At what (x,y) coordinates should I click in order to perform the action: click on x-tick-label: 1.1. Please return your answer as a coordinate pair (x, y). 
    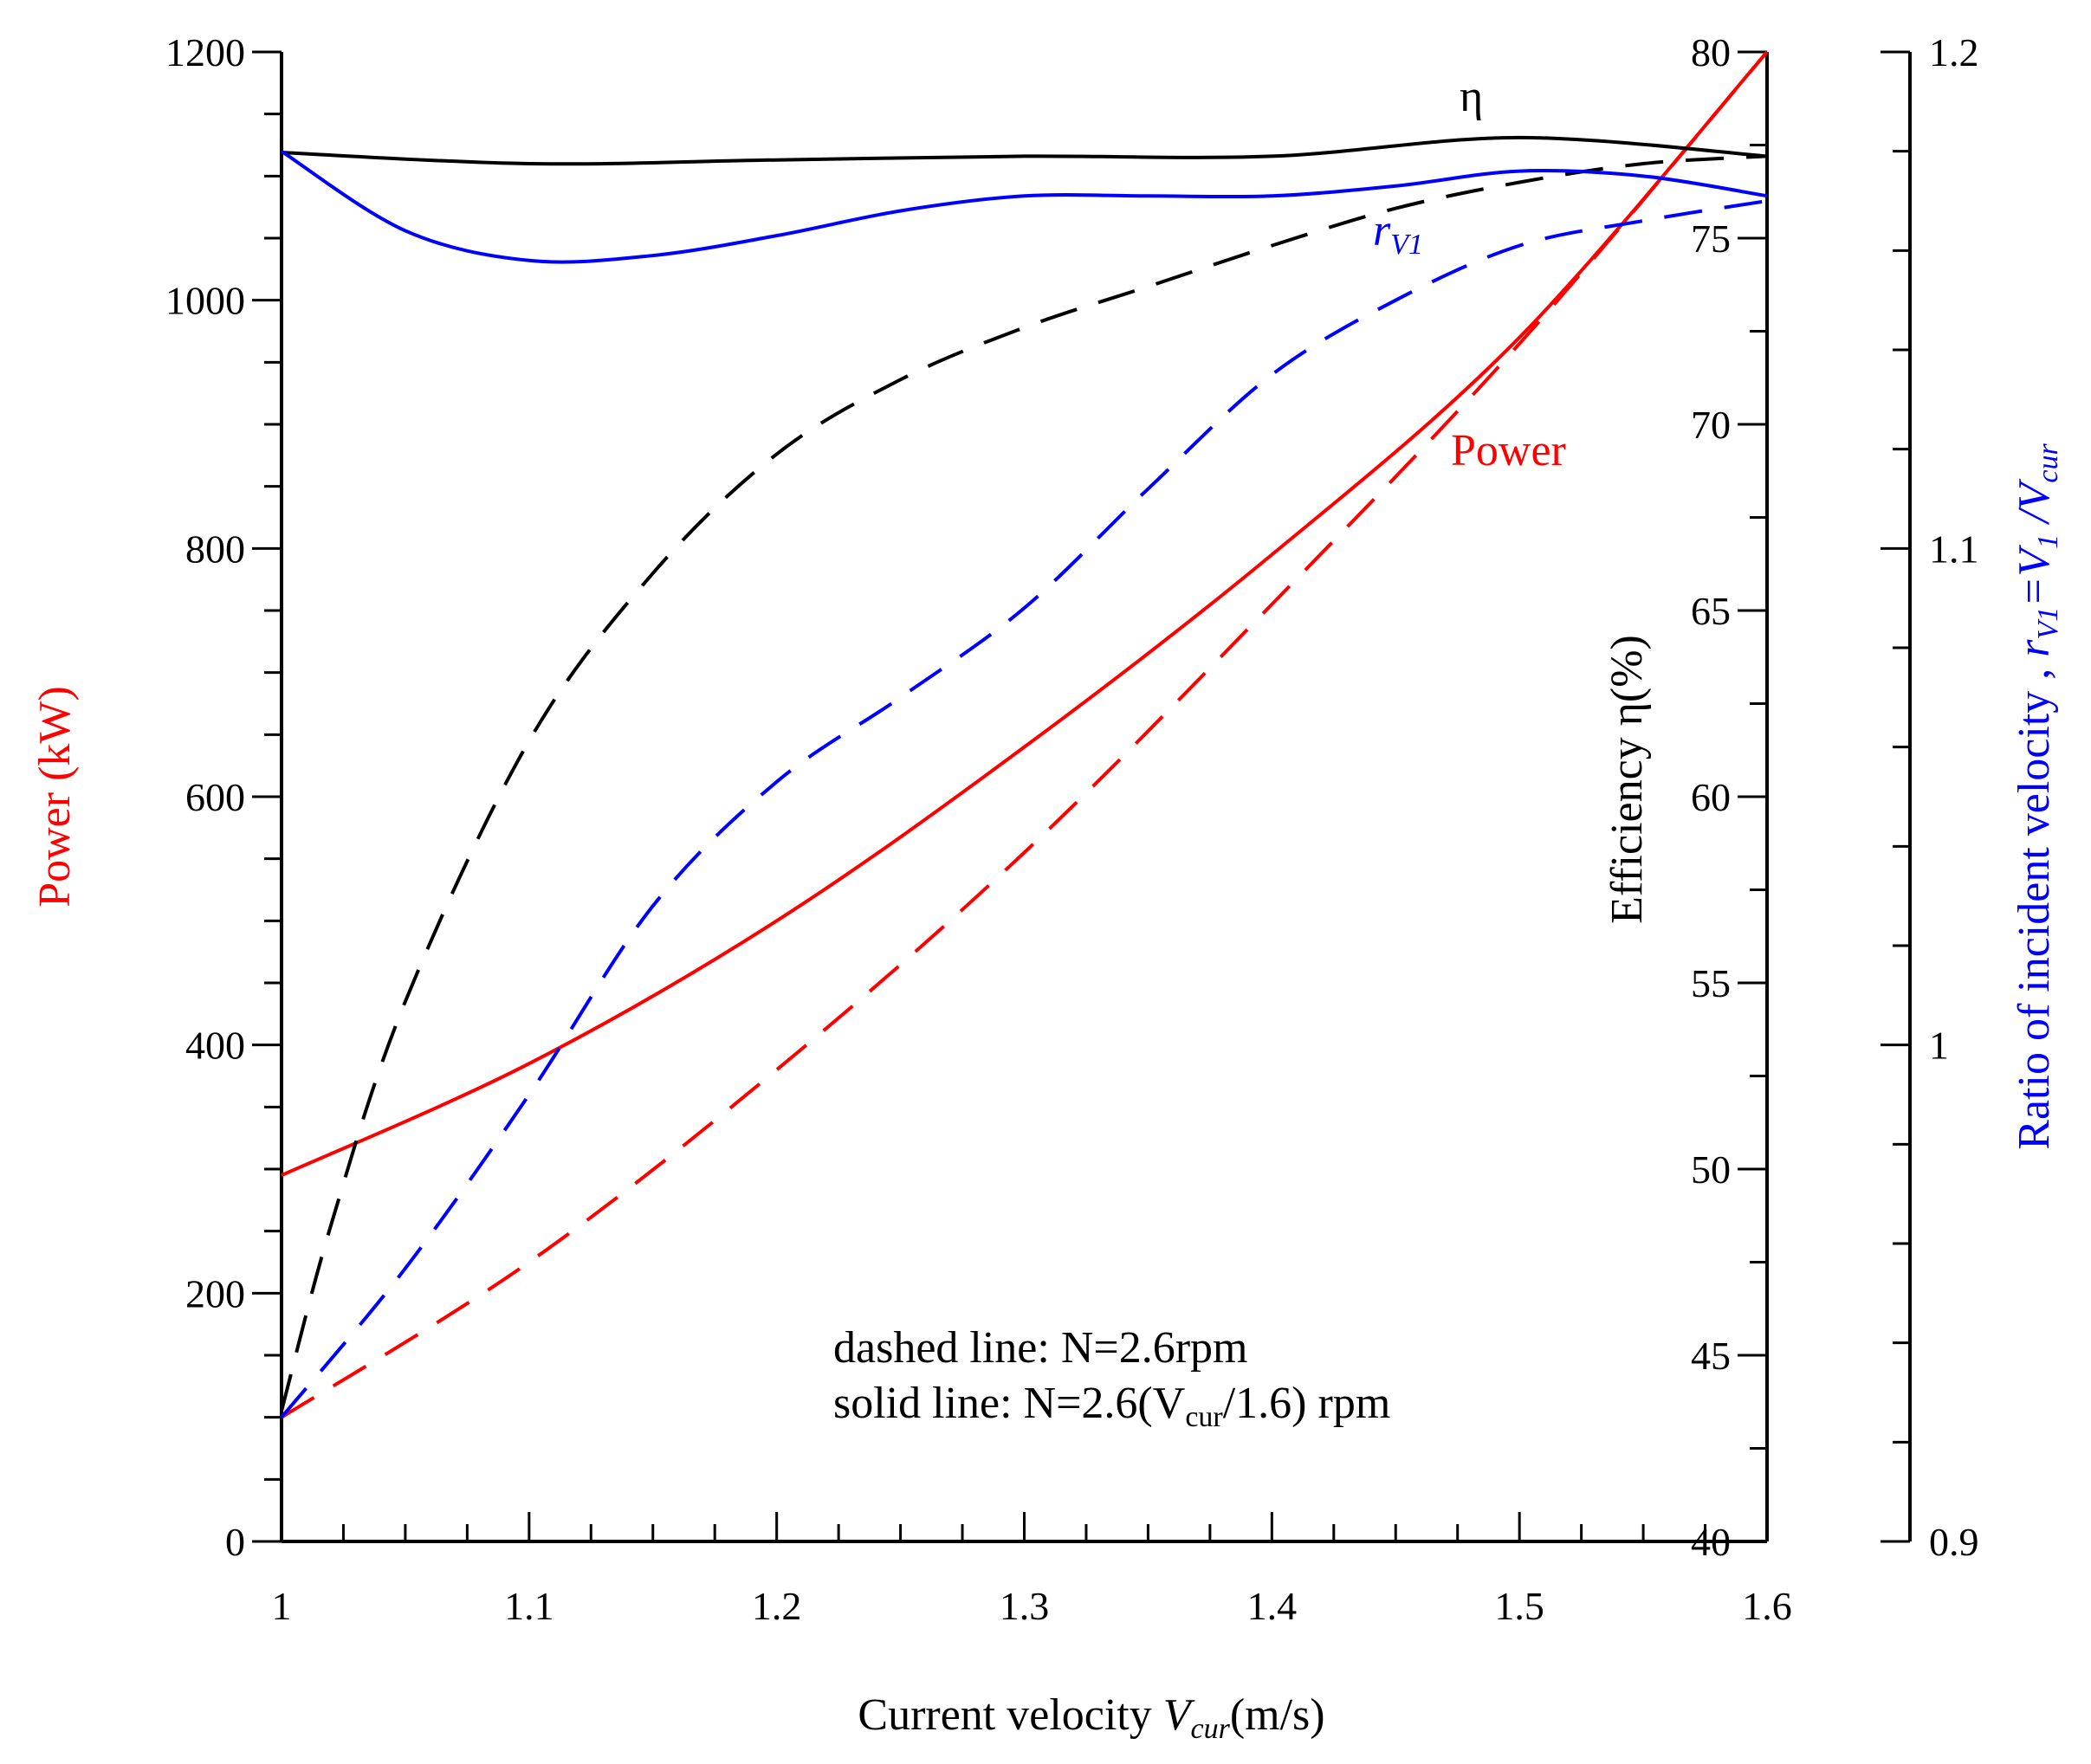
    Looking at the image, I should click on (529, 1606).